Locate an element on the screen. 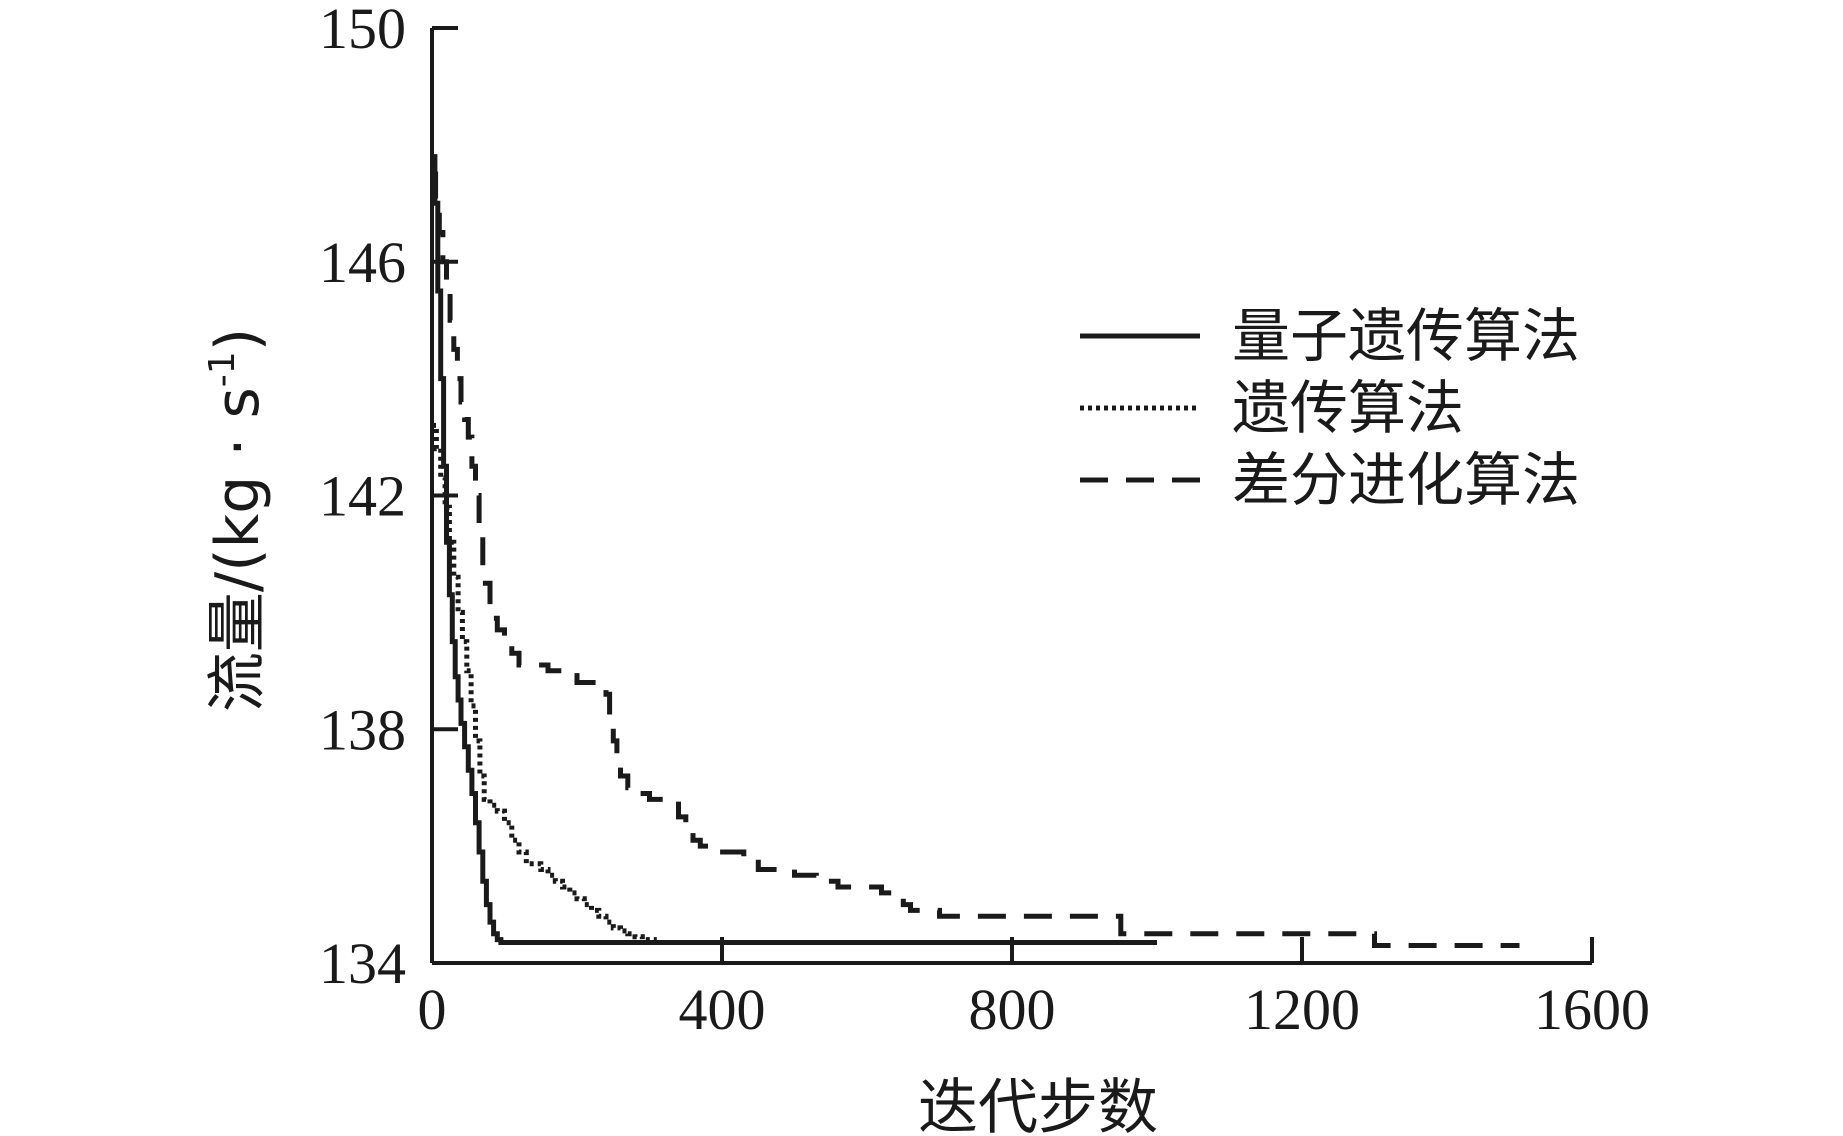 Image resolution: width=1843 pixels, height=1136 pixels. y-tick-label: 134 is located at coordinates (362, 963).